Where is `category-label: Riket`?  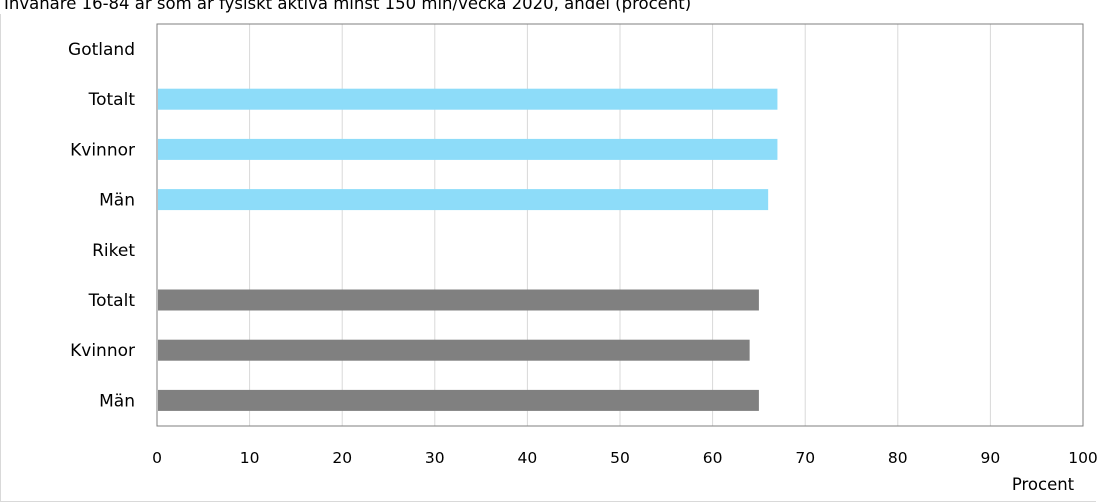
category-label: Riket is located at coordinates (113, 251).